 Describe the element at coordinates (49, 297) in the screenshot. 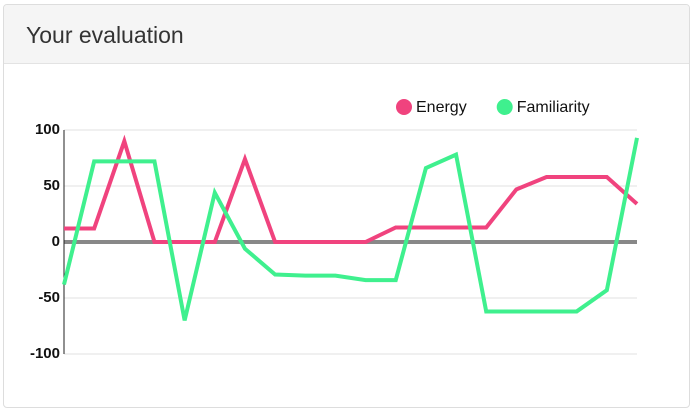

I see `y-tick-label: -50` at that location.